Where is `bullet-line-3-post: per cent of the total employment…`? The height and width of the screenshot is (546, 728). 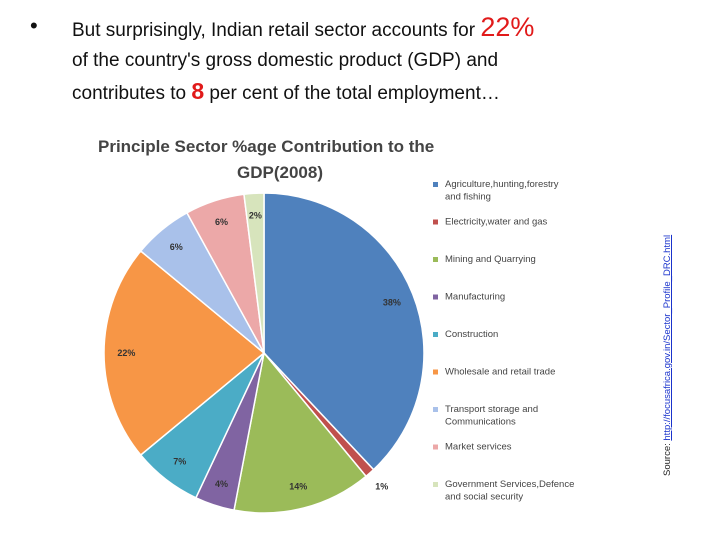 bullet-line-3-post: per cent of the total employment… is located at coordinates (352, 93).